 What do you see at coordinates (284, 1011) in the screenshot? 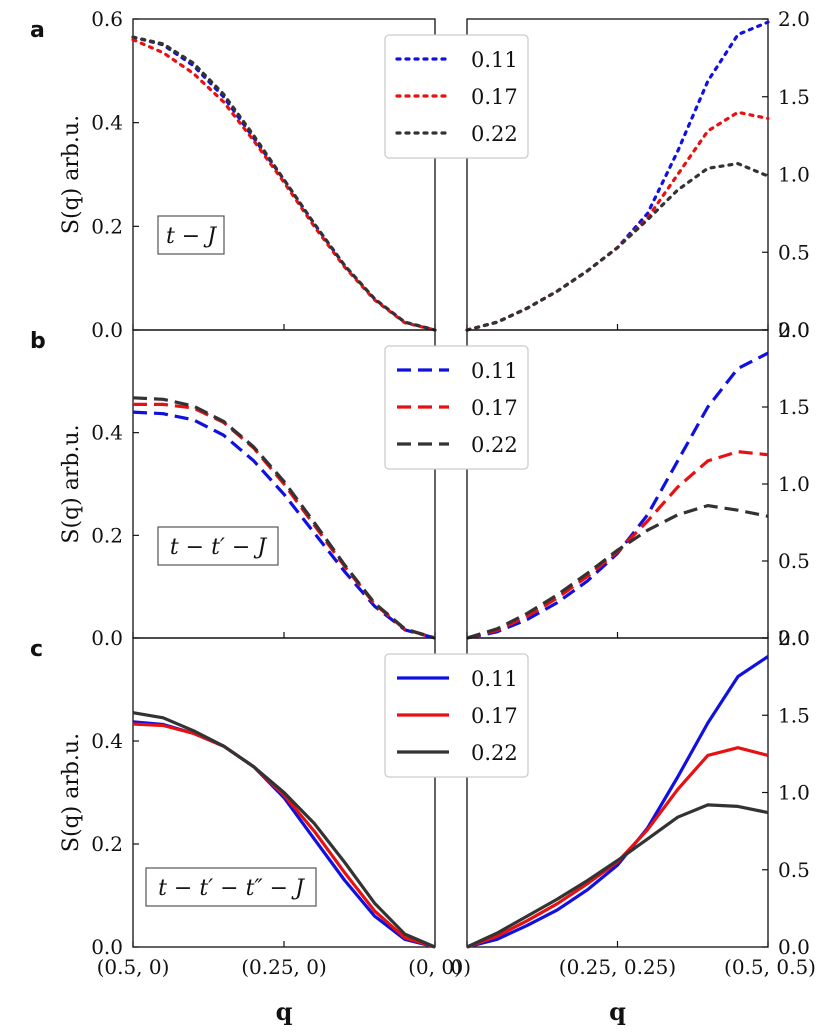
I see `x-axis-label-left: q` at bounding box center [284, 1011].